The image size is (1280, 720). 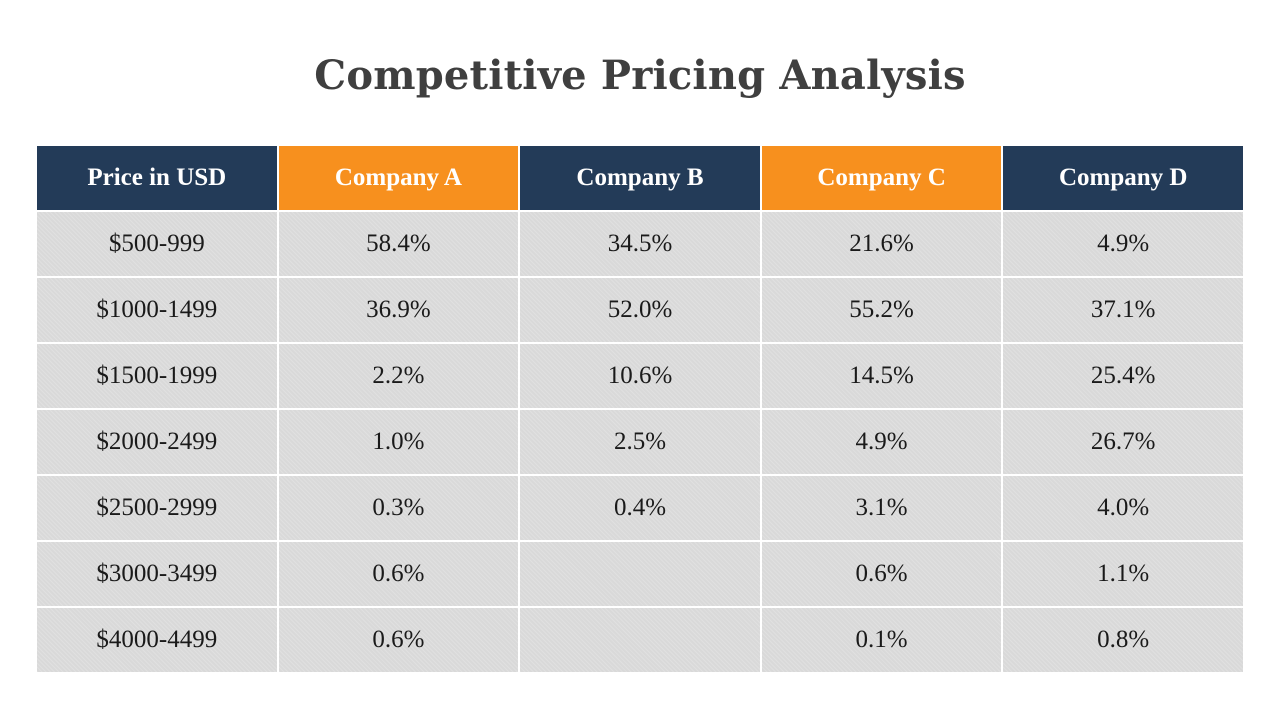 What do you see at coordinates (881, 310) in the screenshot?
I see `company-c-cell: 55.2%` at bounding box center [881, 310].